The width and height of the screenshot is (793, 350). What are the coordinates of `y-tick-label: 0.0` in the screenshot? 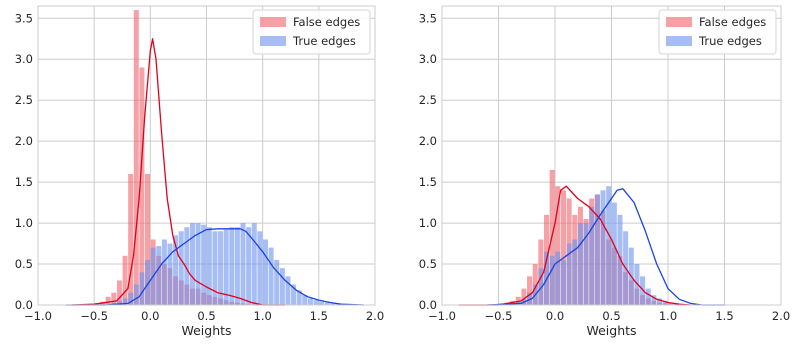 It's located at (24, 305).